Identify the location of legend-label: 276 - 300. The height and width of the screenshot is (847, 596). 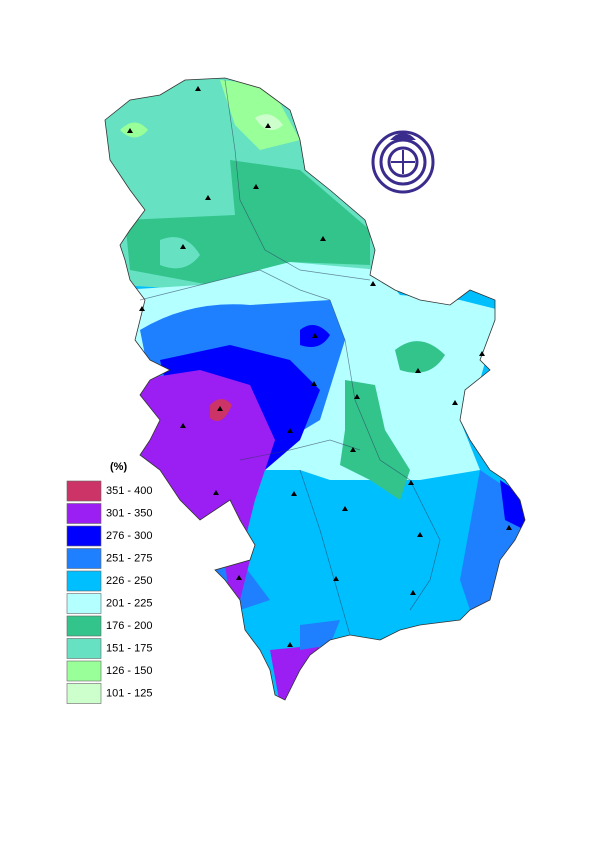
(129, 536).